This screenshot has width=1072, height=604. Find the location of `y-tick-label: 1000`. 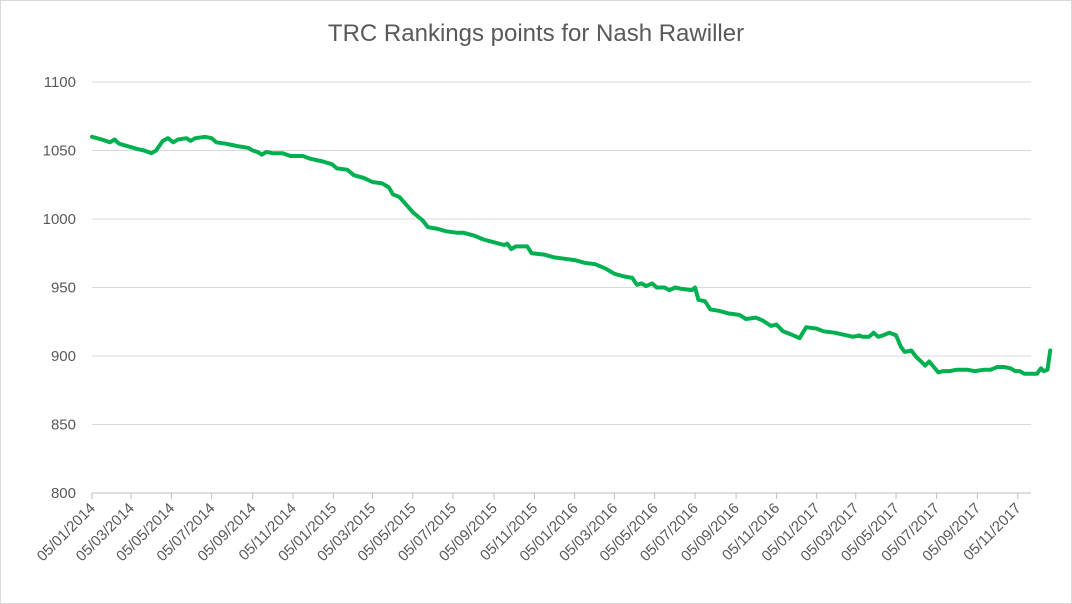

y-tick-label: 1000 is located at coordinates (59, 219).